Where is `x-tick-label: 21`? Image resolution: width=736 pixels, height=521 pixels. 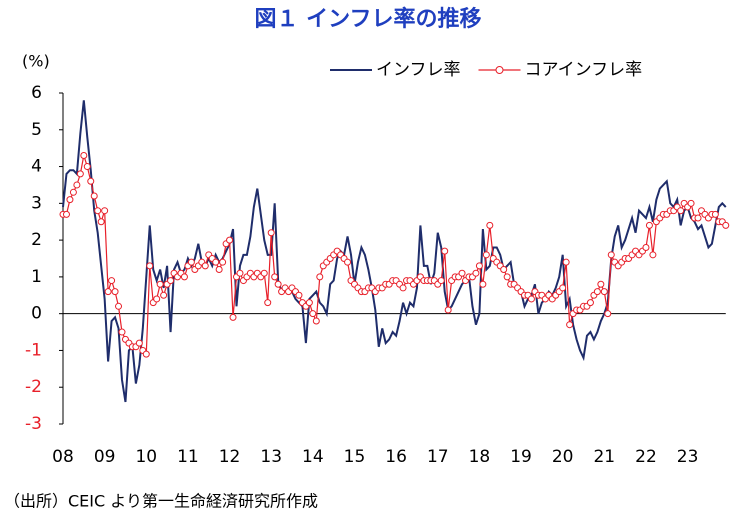 x-tick-label: 21 is located at coordinates (604, 457).